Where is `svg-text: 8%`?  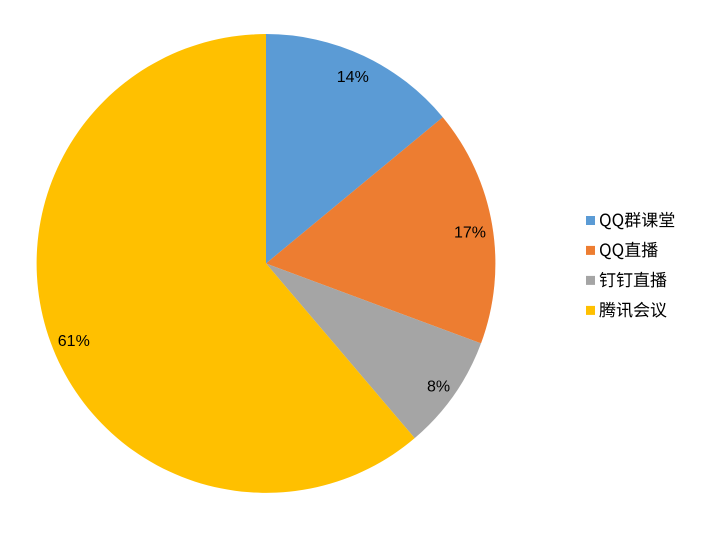 svg-text: 8% is located at coordinates (438, 386).